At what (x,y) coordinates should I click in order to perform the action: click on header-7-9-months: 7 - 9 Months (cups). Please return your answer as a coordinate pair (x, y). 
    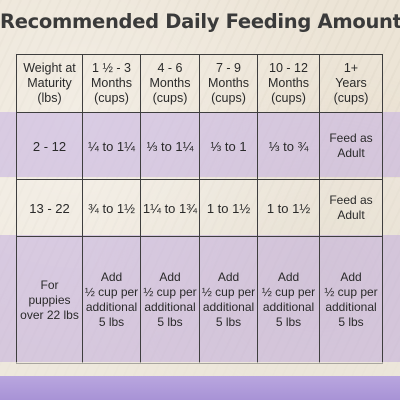
    Looking at the image, I should click on (228, 83).